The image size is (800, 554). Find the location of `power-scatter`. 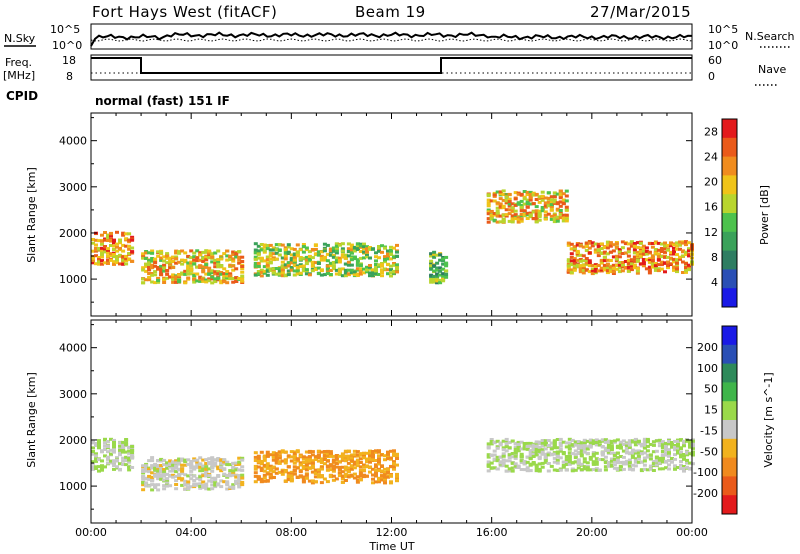

power-scatter is located at coordinates (392, 237).